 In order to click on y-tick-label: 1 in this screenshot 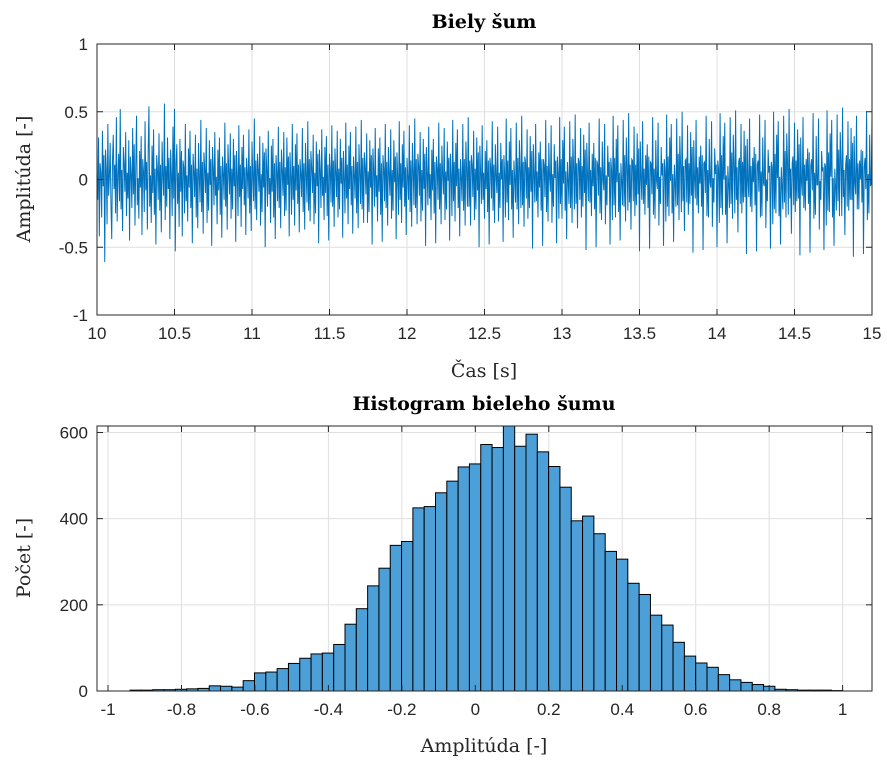, I will do `click(83, 44)`.